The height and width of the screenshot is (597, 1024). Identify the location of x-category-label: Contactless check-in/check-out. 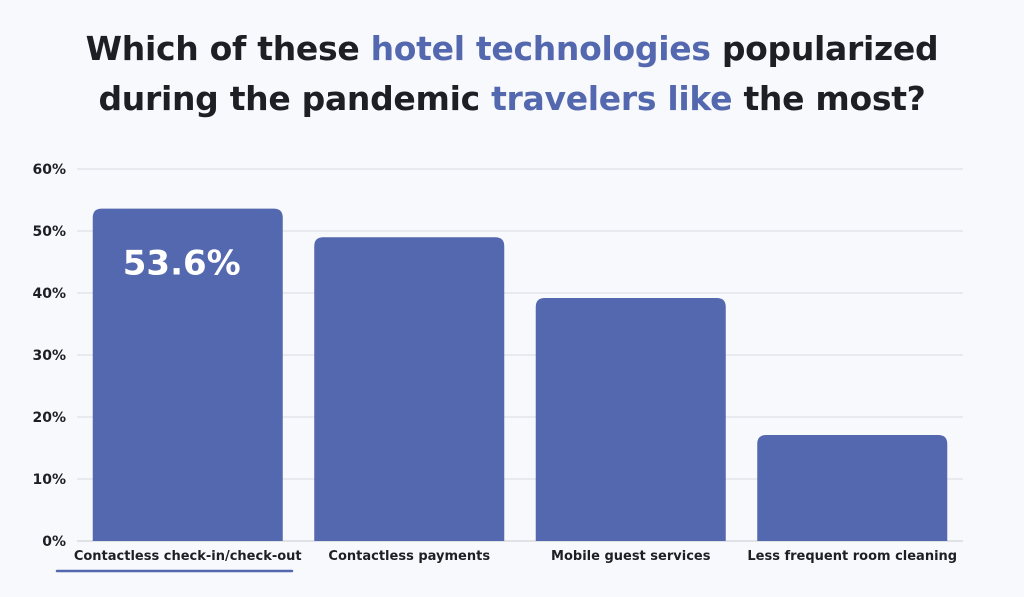
(188, 556).